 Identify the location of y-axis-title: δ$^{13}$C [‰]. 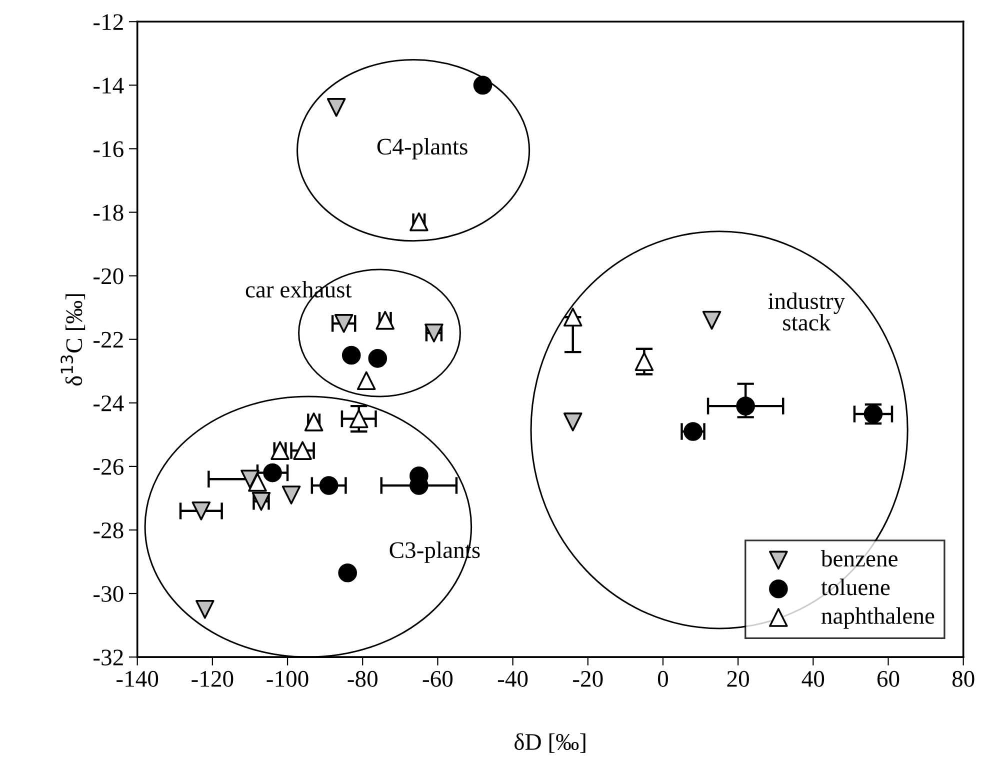
(73, 340).